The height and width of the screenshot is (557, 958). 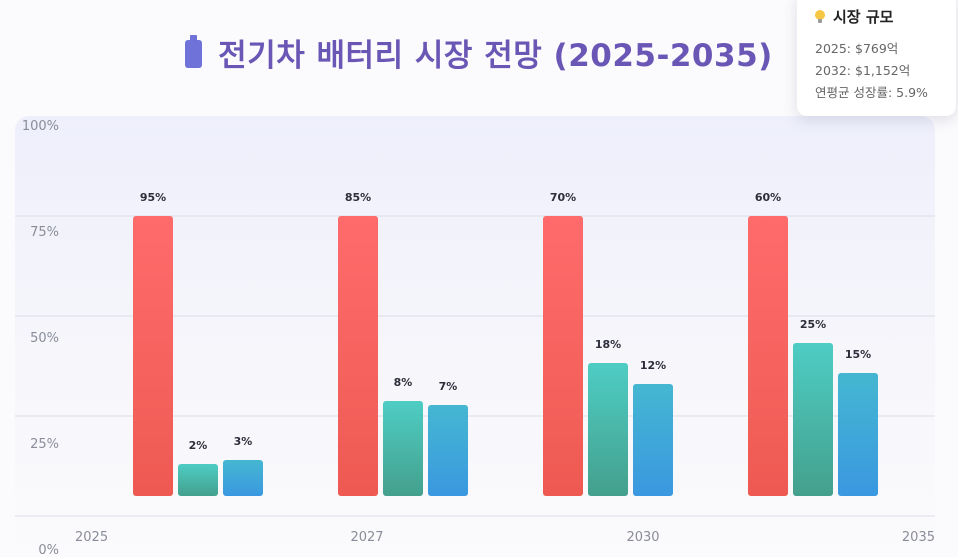 I want to click on bar-2035-series1, so click(x=768, y=356).